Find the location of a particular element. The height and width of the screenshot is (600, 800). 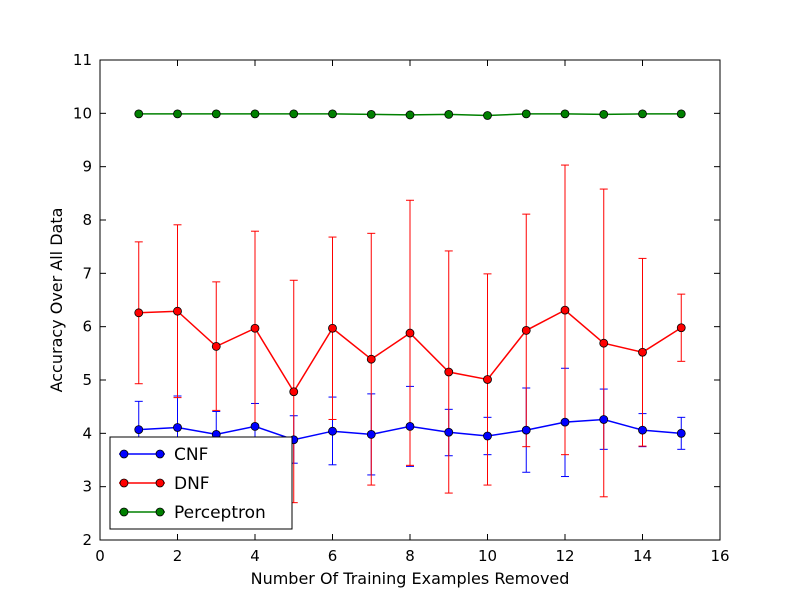

x-tick-label: 16 is located at coordinates (719, 556).